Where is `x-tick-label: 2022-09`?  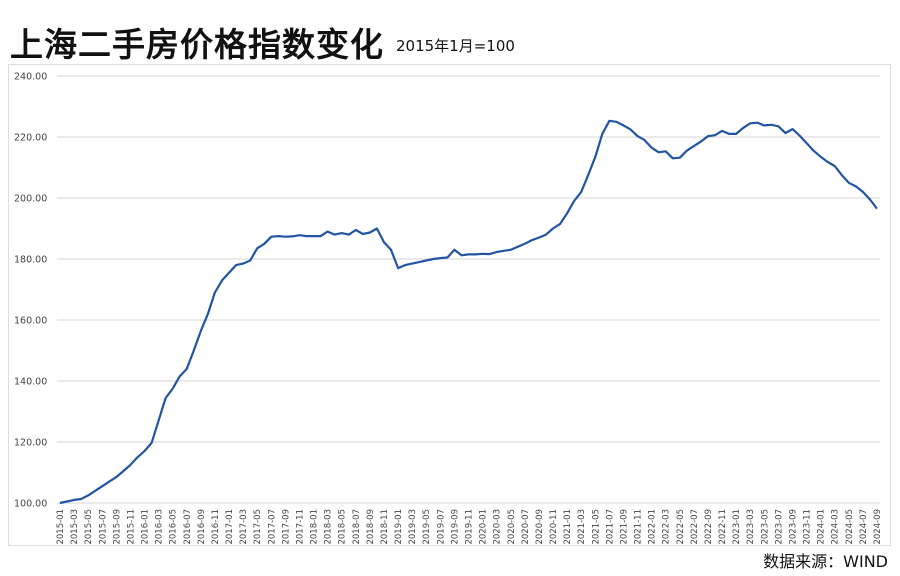 x-tick-label: 2022-09 is located at coordinates (709, 527).